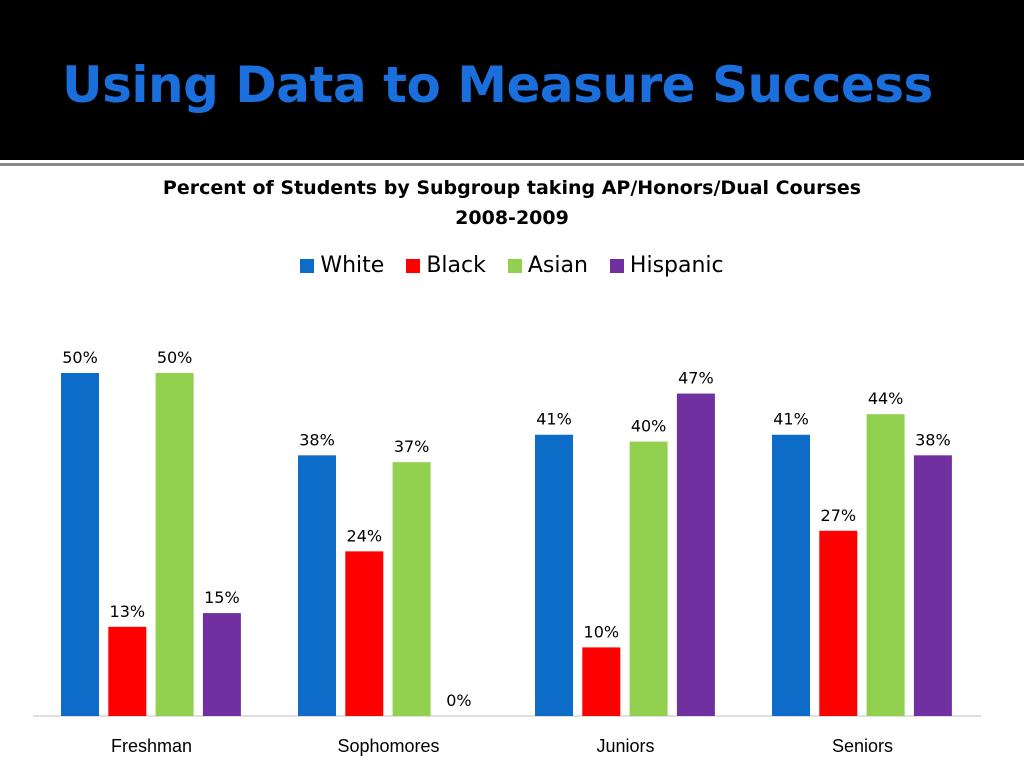 This screenshot has height=768, width=1024. Describe the element at coordinates (456, 265) in the screenshot. I see `legend-label-black: Black` at that location.